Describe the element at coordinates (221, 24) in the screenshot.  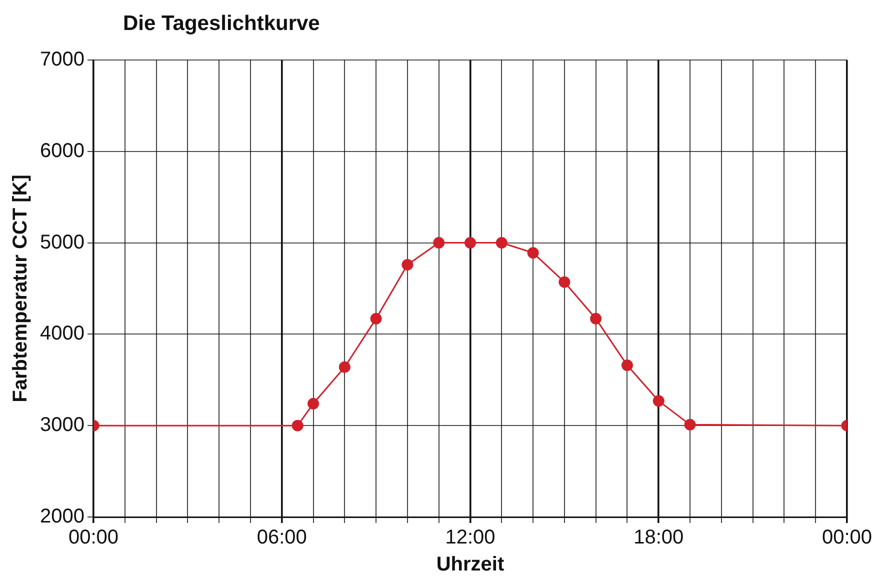
I see `chart-title: Die Tageslichtkurve` at that location.